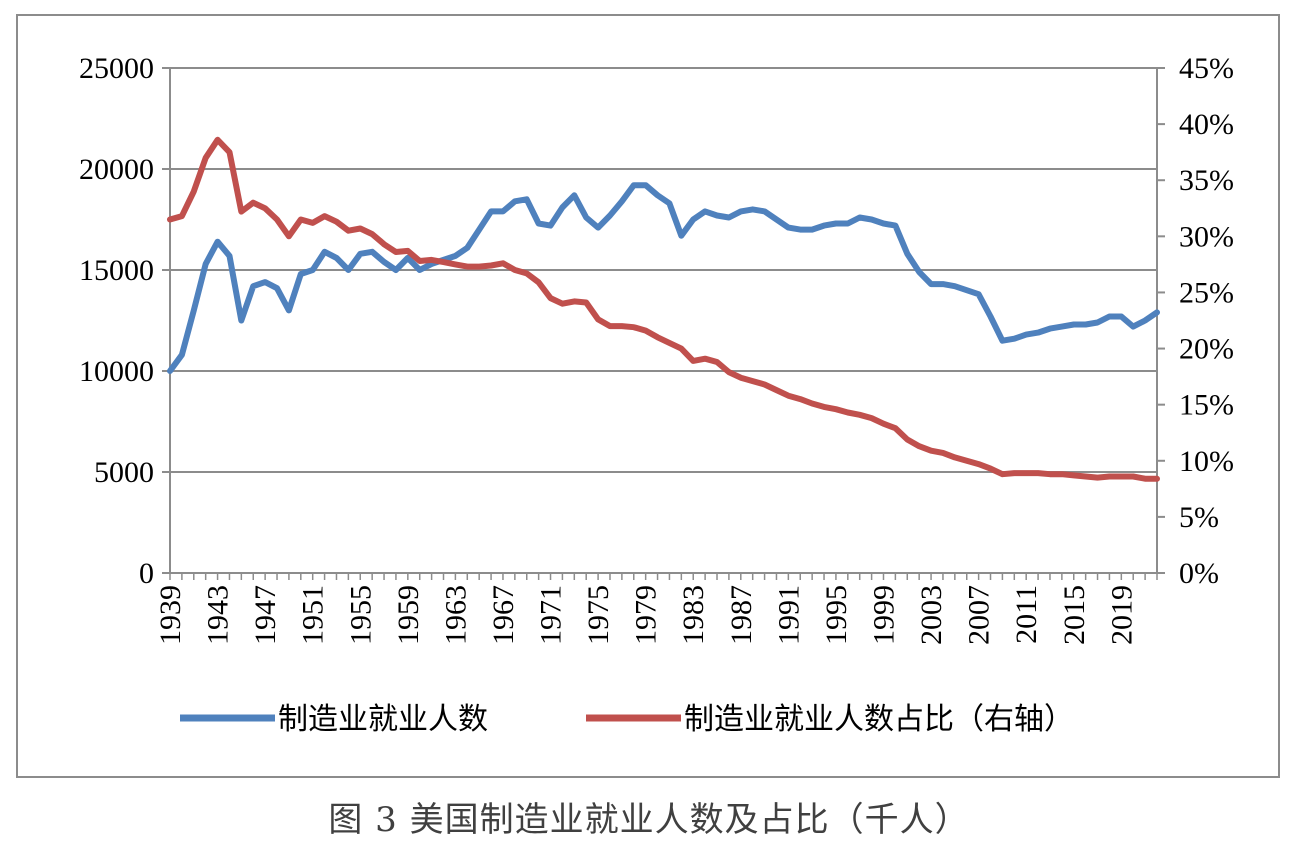 The width and height of the screenshot is (1298, 854). I want to click on y-left-tick-label: 20000, so click(116, 169).